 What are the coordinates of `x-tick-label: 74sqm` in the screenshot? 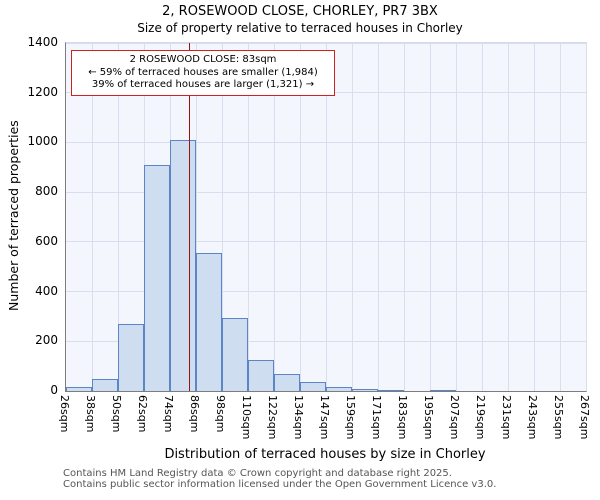 It's located at (168, 414).